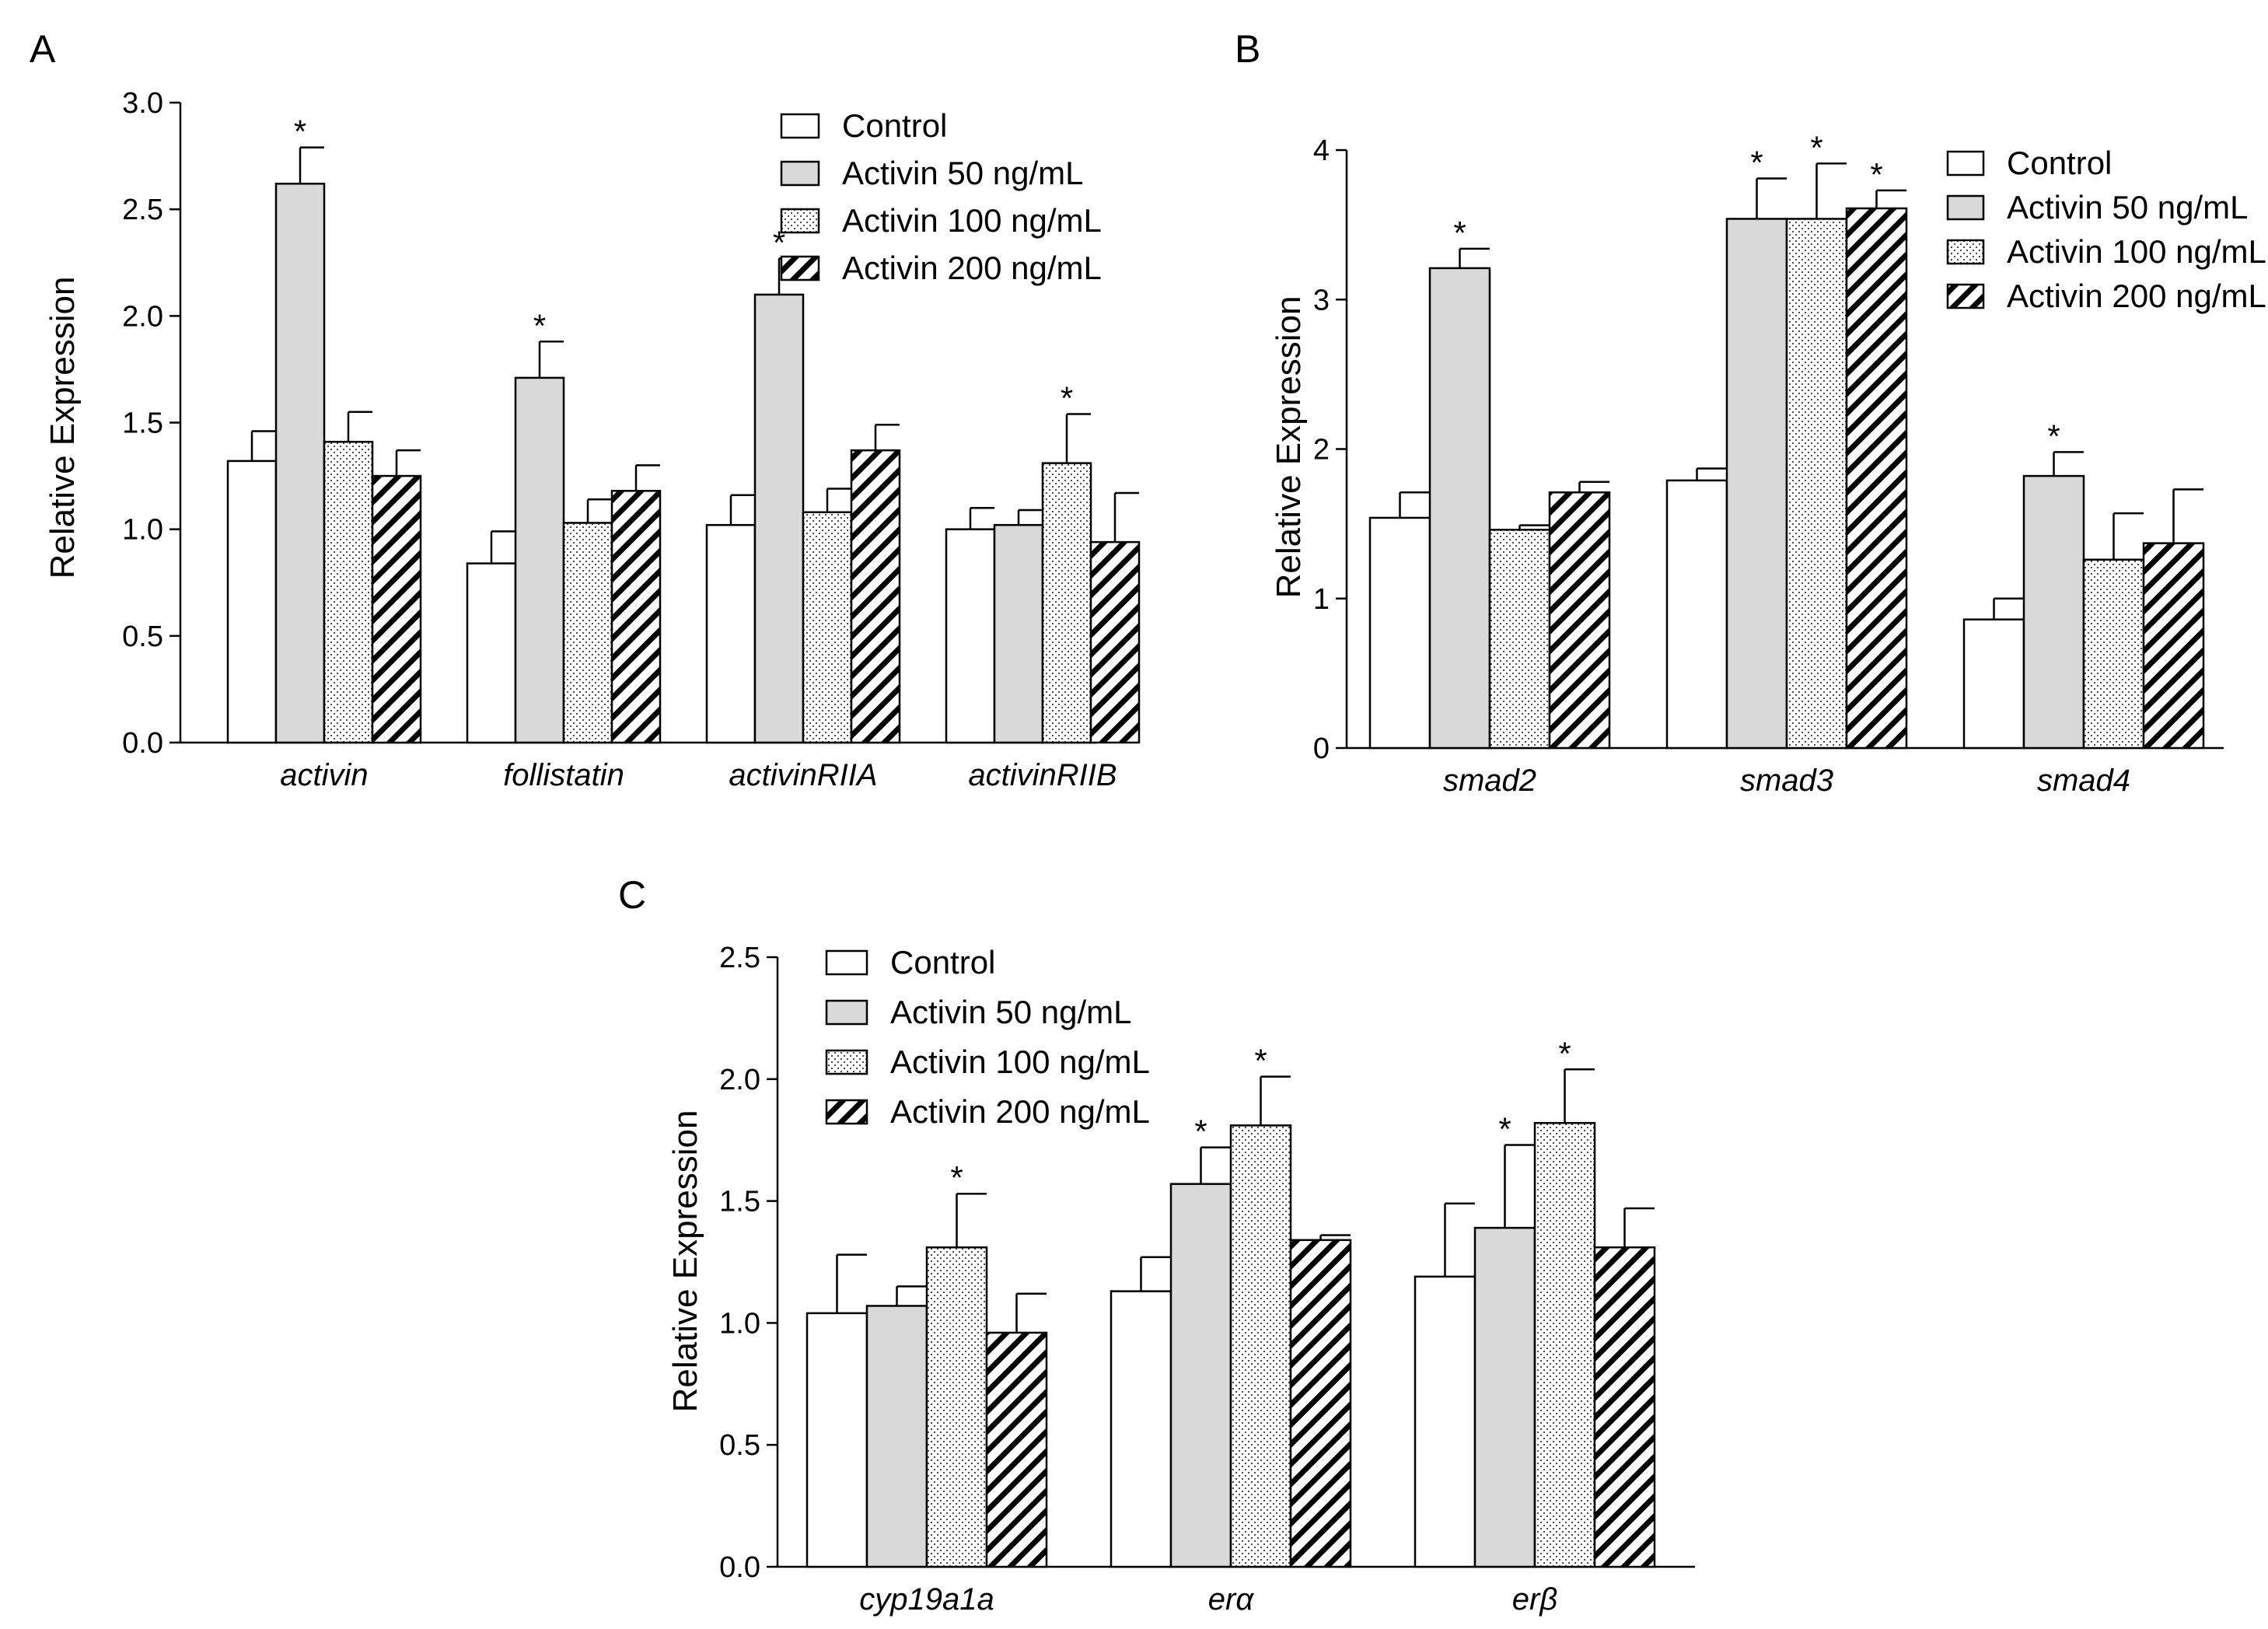 This screenshot has width=2268, height=1629. Describe the element at coordinates (1231, 1599) in the screenshot. I see `x-category-label: erα` at that location.